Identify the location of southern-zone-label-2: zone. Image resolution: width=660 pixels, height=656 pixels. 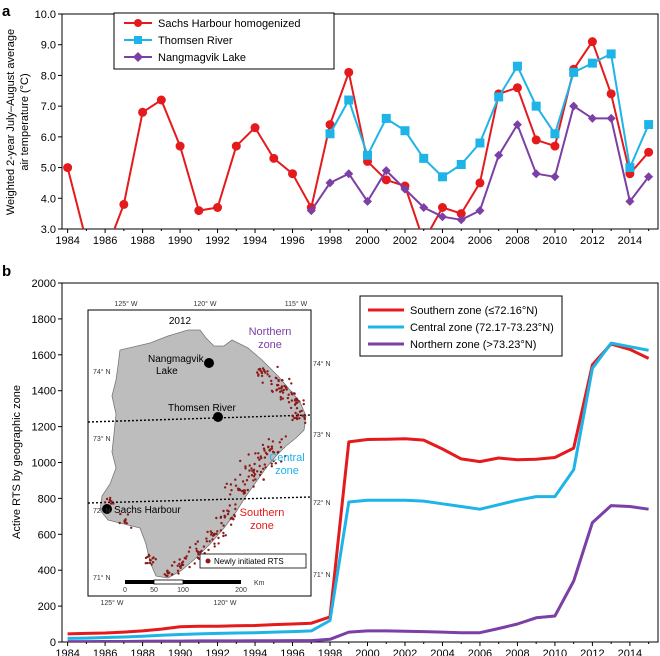
(262, 526).